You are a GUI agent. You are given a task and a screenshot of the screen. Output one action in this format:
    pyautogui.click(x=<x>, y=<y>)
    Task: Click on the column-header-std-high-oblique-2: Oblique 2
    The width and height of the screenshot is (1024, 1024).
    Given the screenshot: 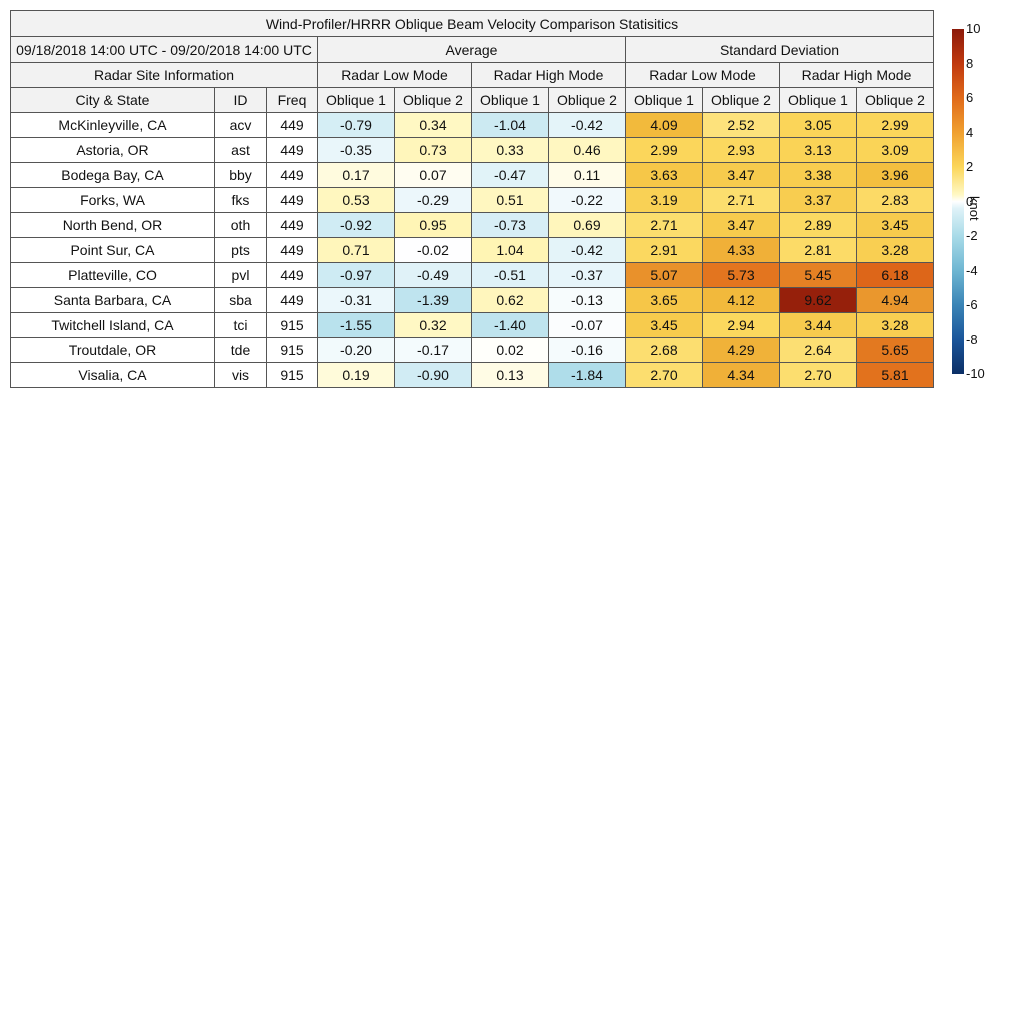 What is the action you would take?
    pyautogui.click(x=895, y=100)
    